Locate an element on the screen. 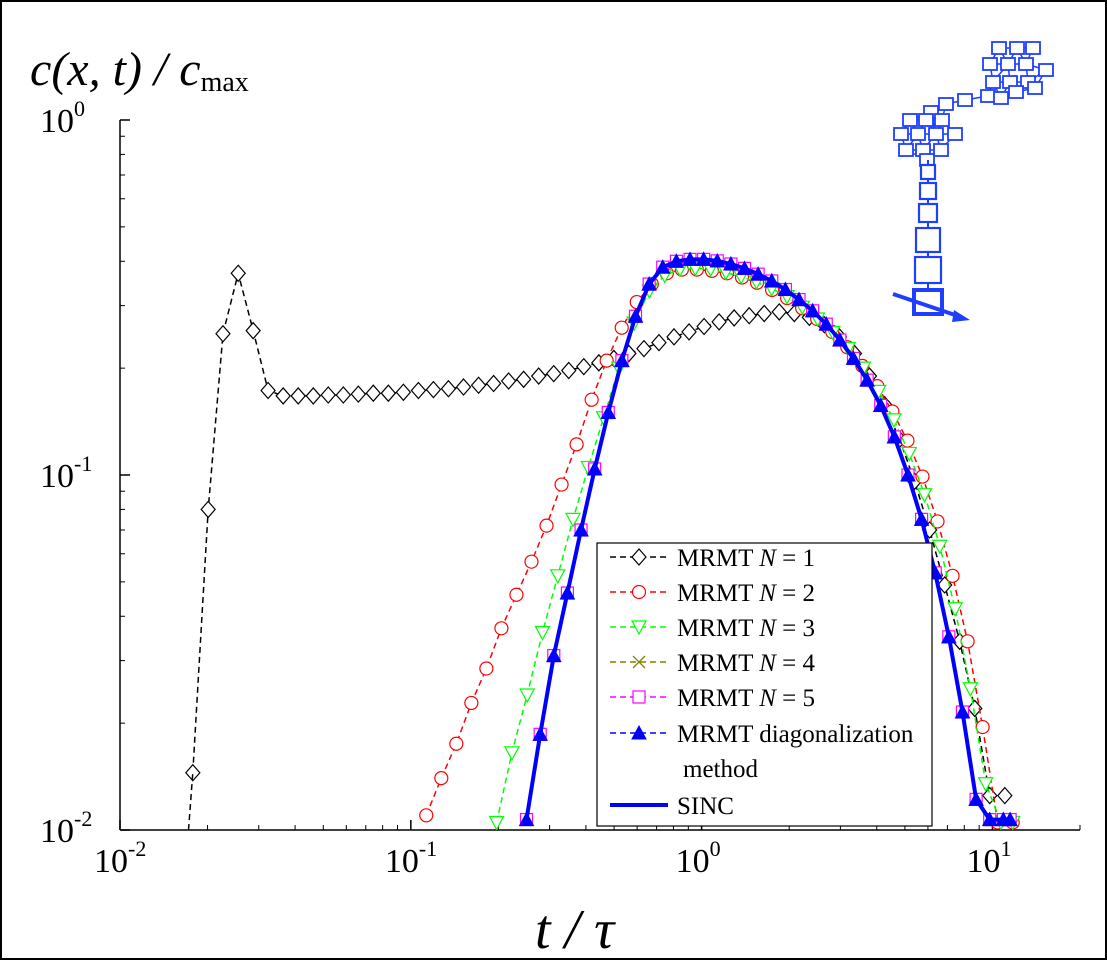 Image resolution: width=1107 pixels, height=965 pixels. legend-label: MRMT N = 3 is located at coordinates (746, 628).